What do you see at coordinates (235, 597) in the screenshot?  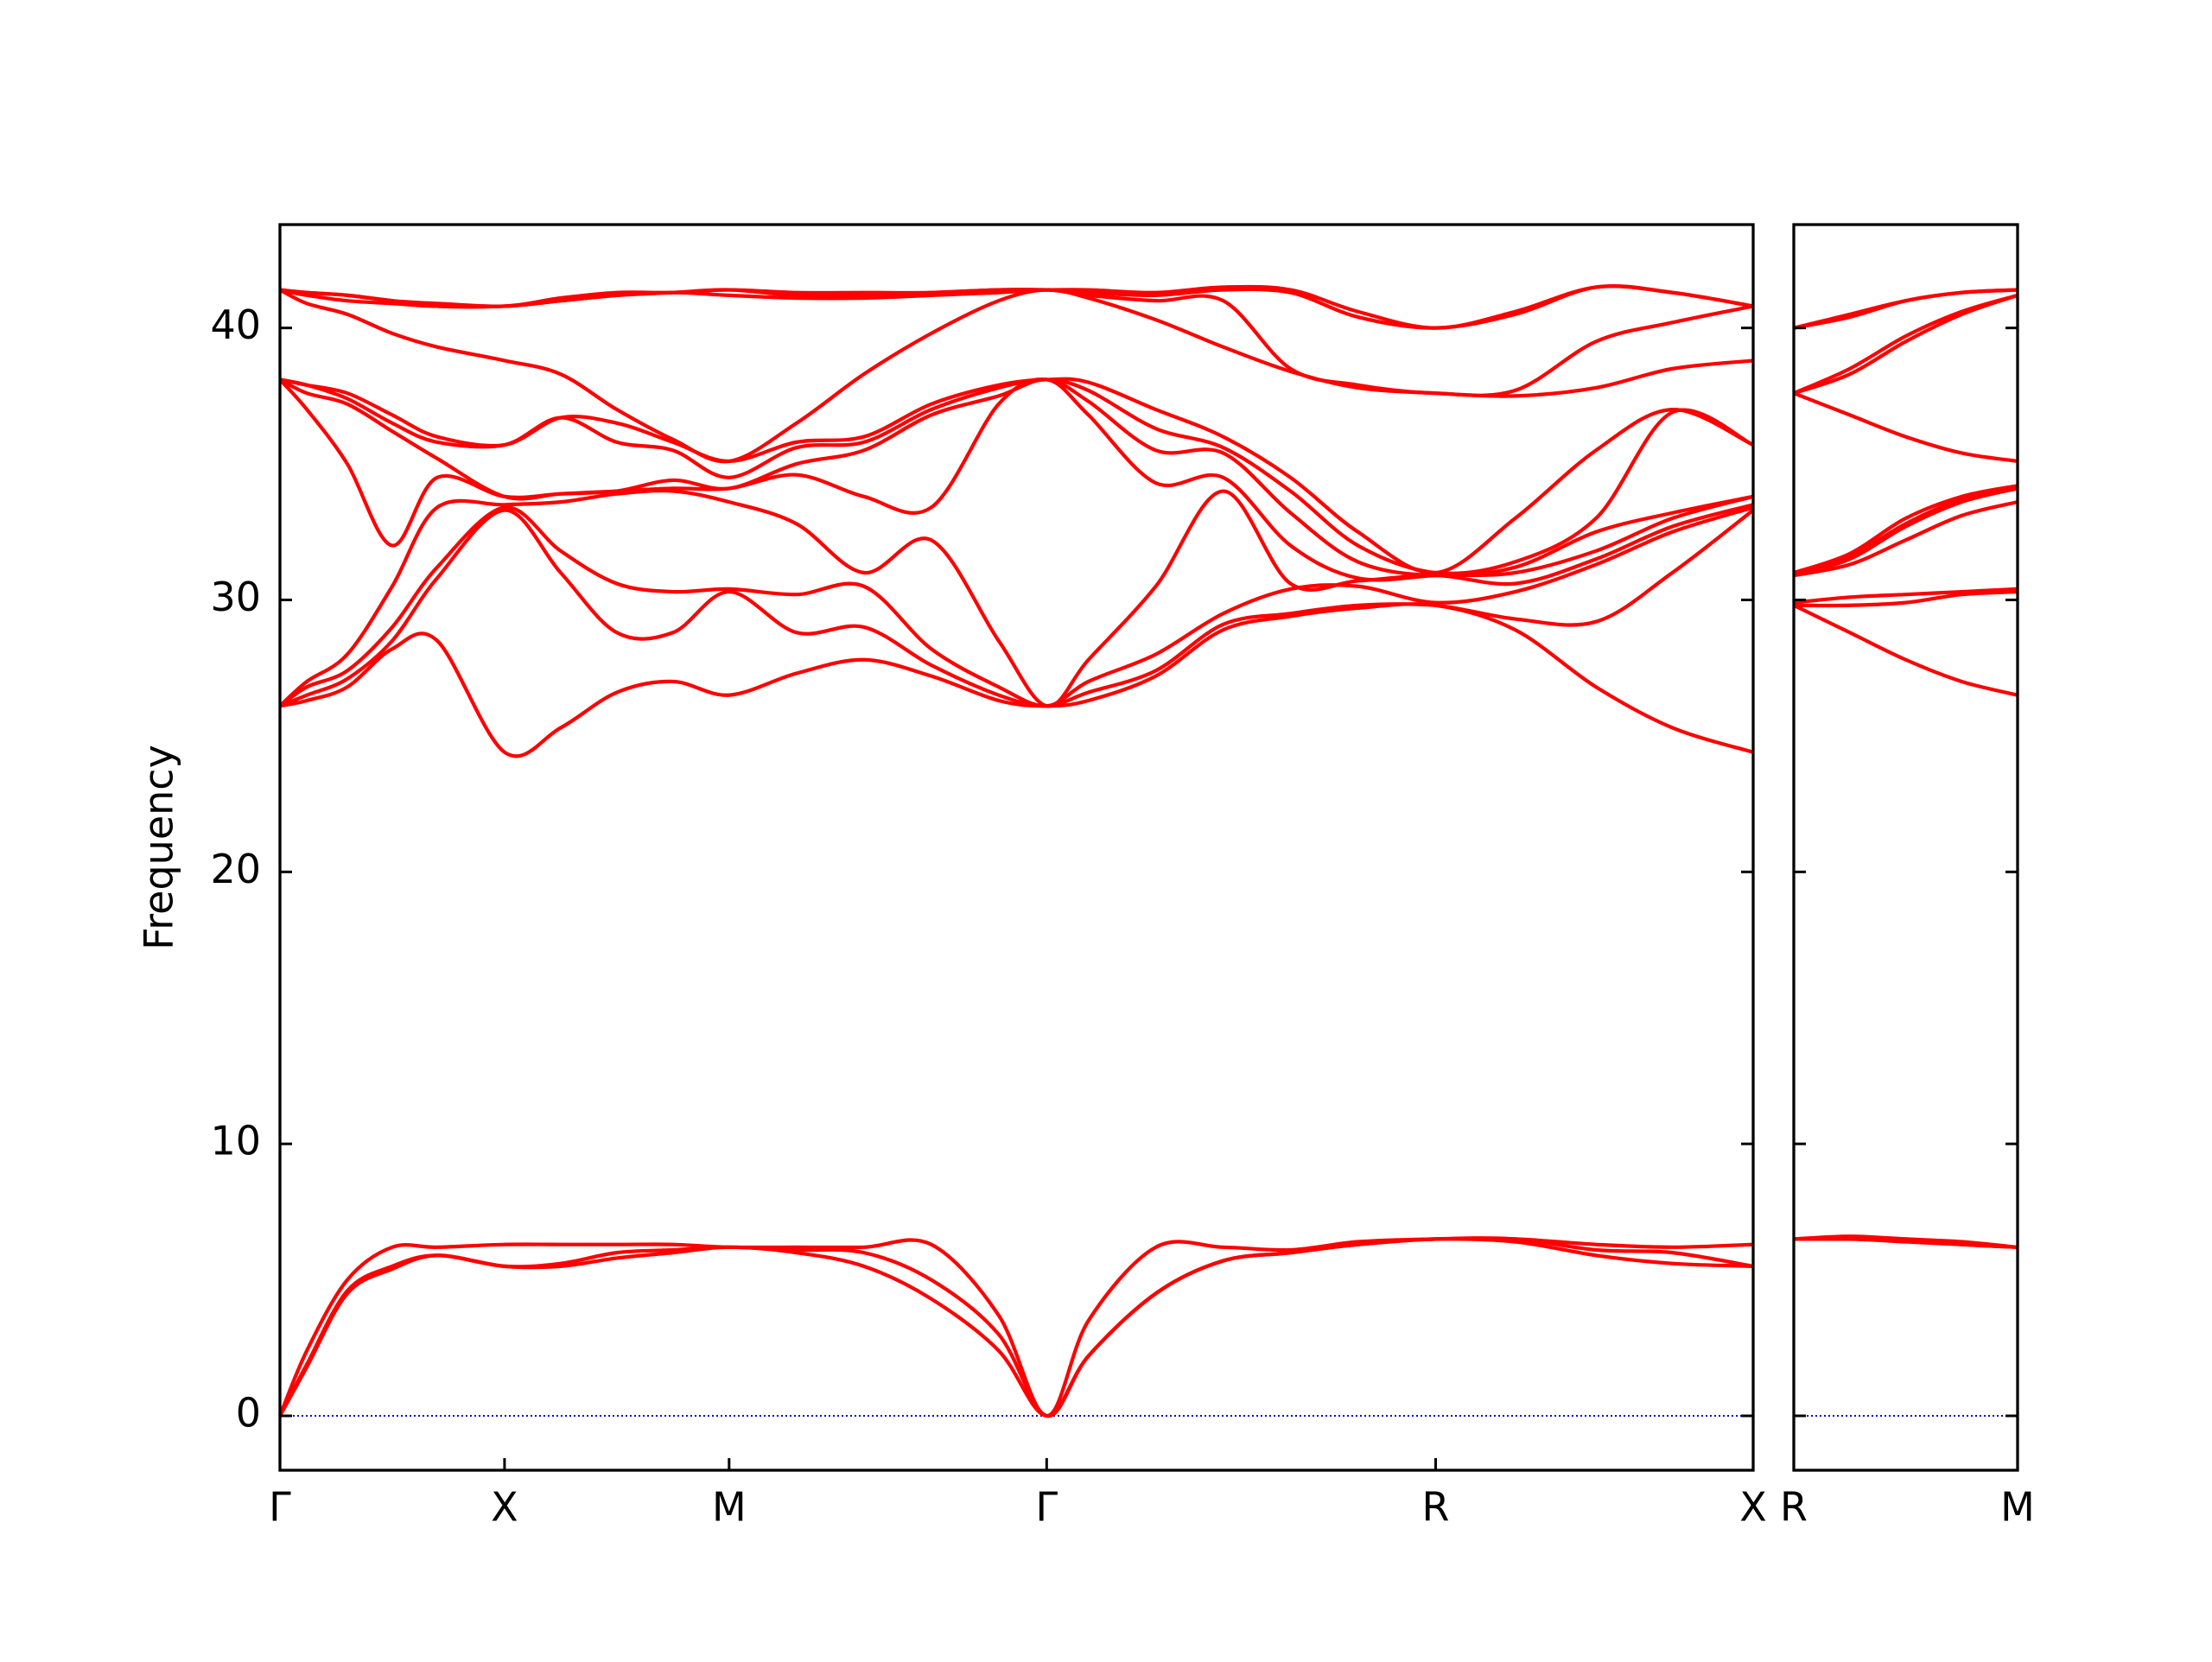 I see `y-tick-label: 30` at bounding box center [235, 597].